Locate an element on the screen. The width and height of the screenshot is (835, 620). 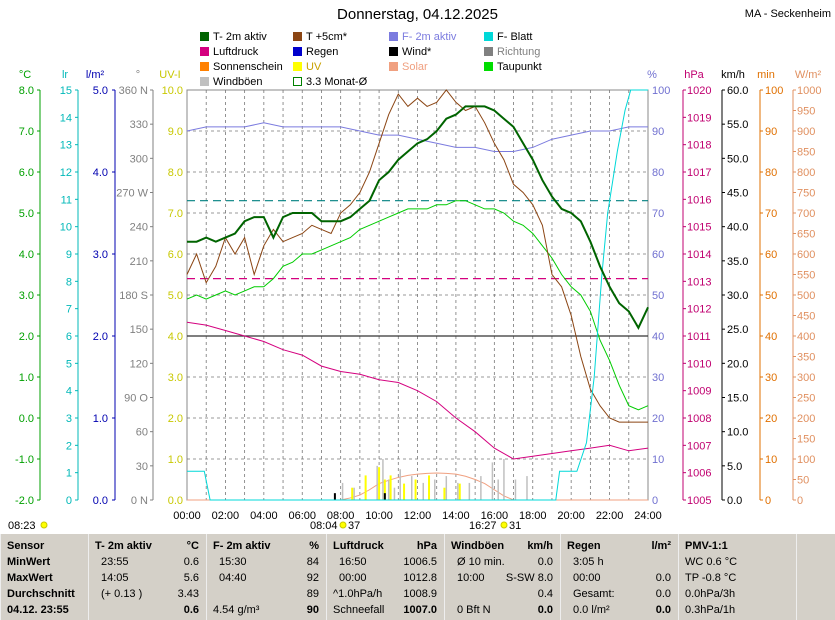
axis-tick-lr: 4 is located at coordinates (69, 392).